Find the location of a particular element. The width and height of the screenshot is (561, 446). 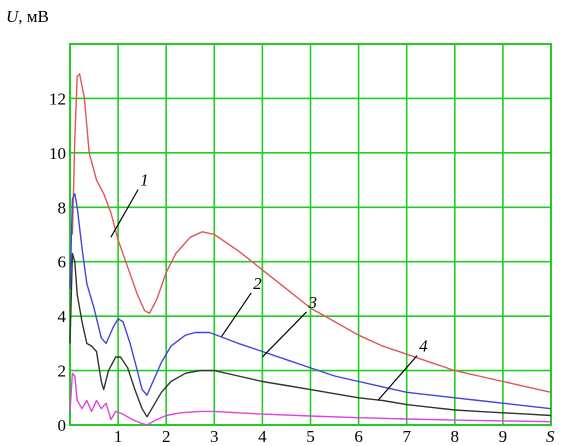

x-tick-label-5: 5 is located at coordinates (310, 436).